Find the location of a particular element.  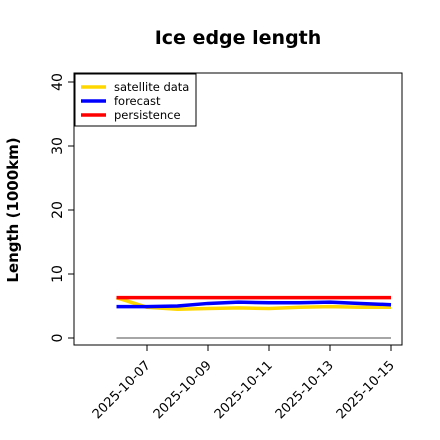

x-tick-label: 2025-10-09 is located at coordinates (183, 390).